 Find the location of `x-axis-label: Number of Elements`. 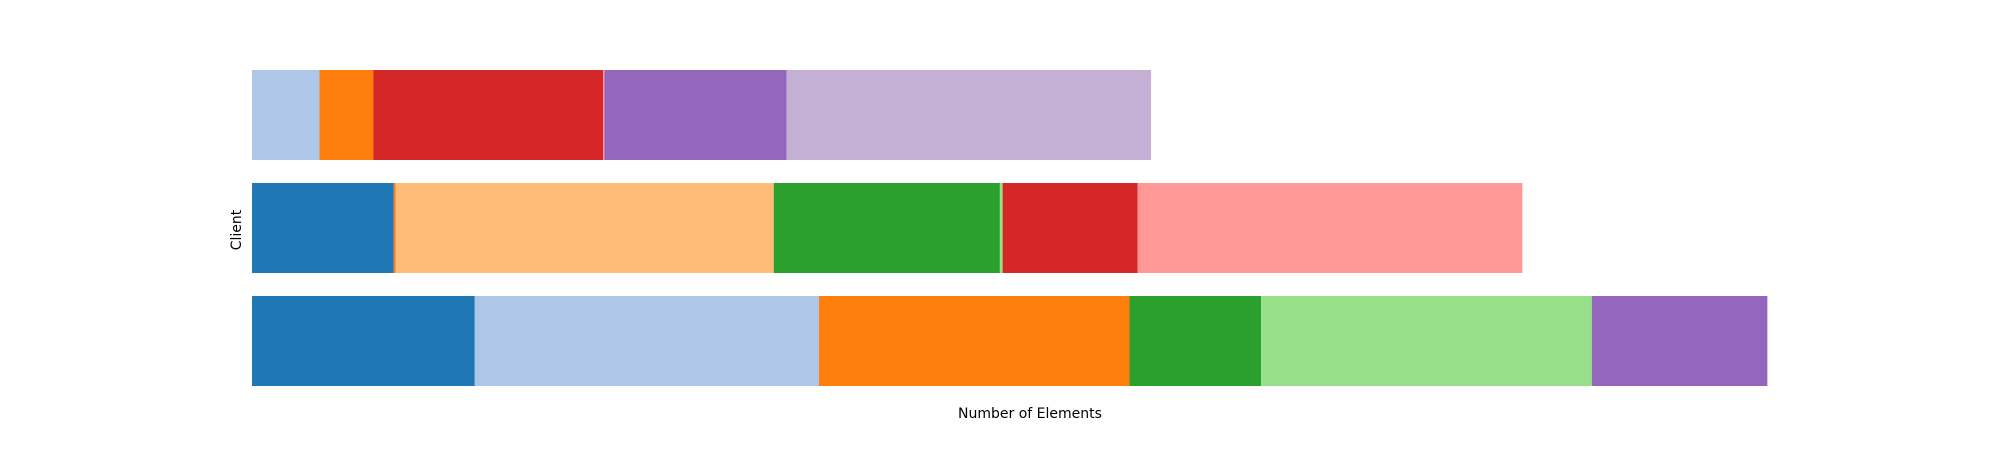

x-axis-label: Number of Elements is located at coordinates (1030, 414).